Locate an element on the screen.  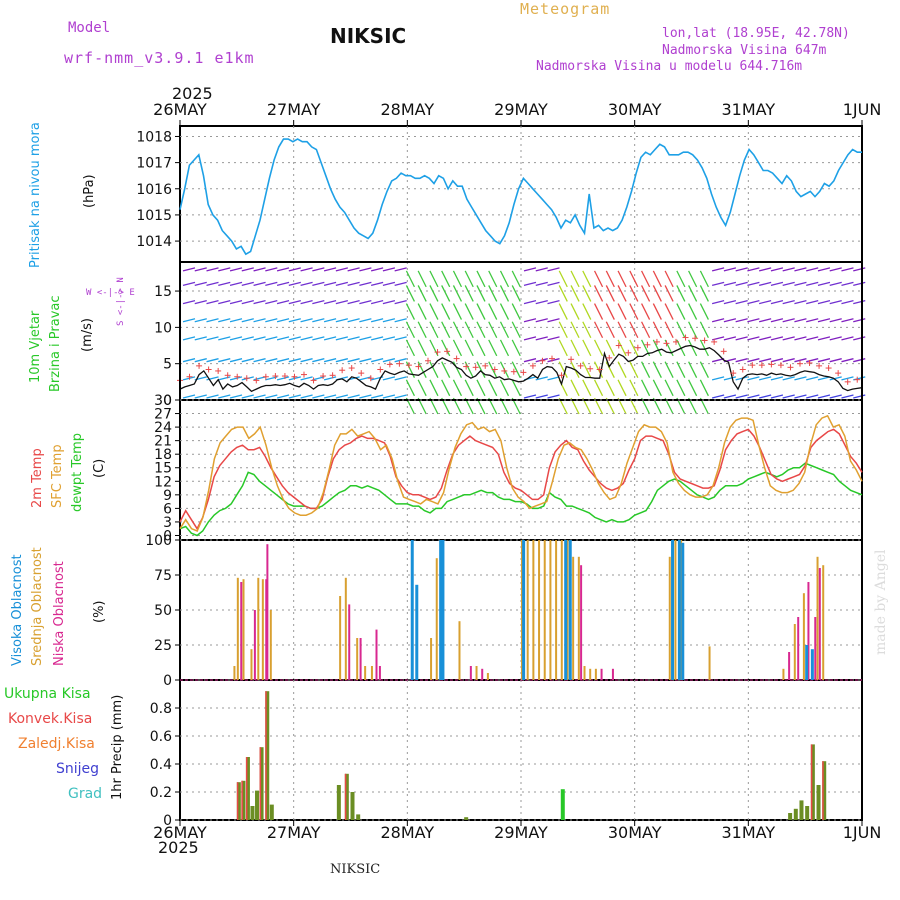
x-tick-label-top: 31MAY is located at coordinates (749, 109).